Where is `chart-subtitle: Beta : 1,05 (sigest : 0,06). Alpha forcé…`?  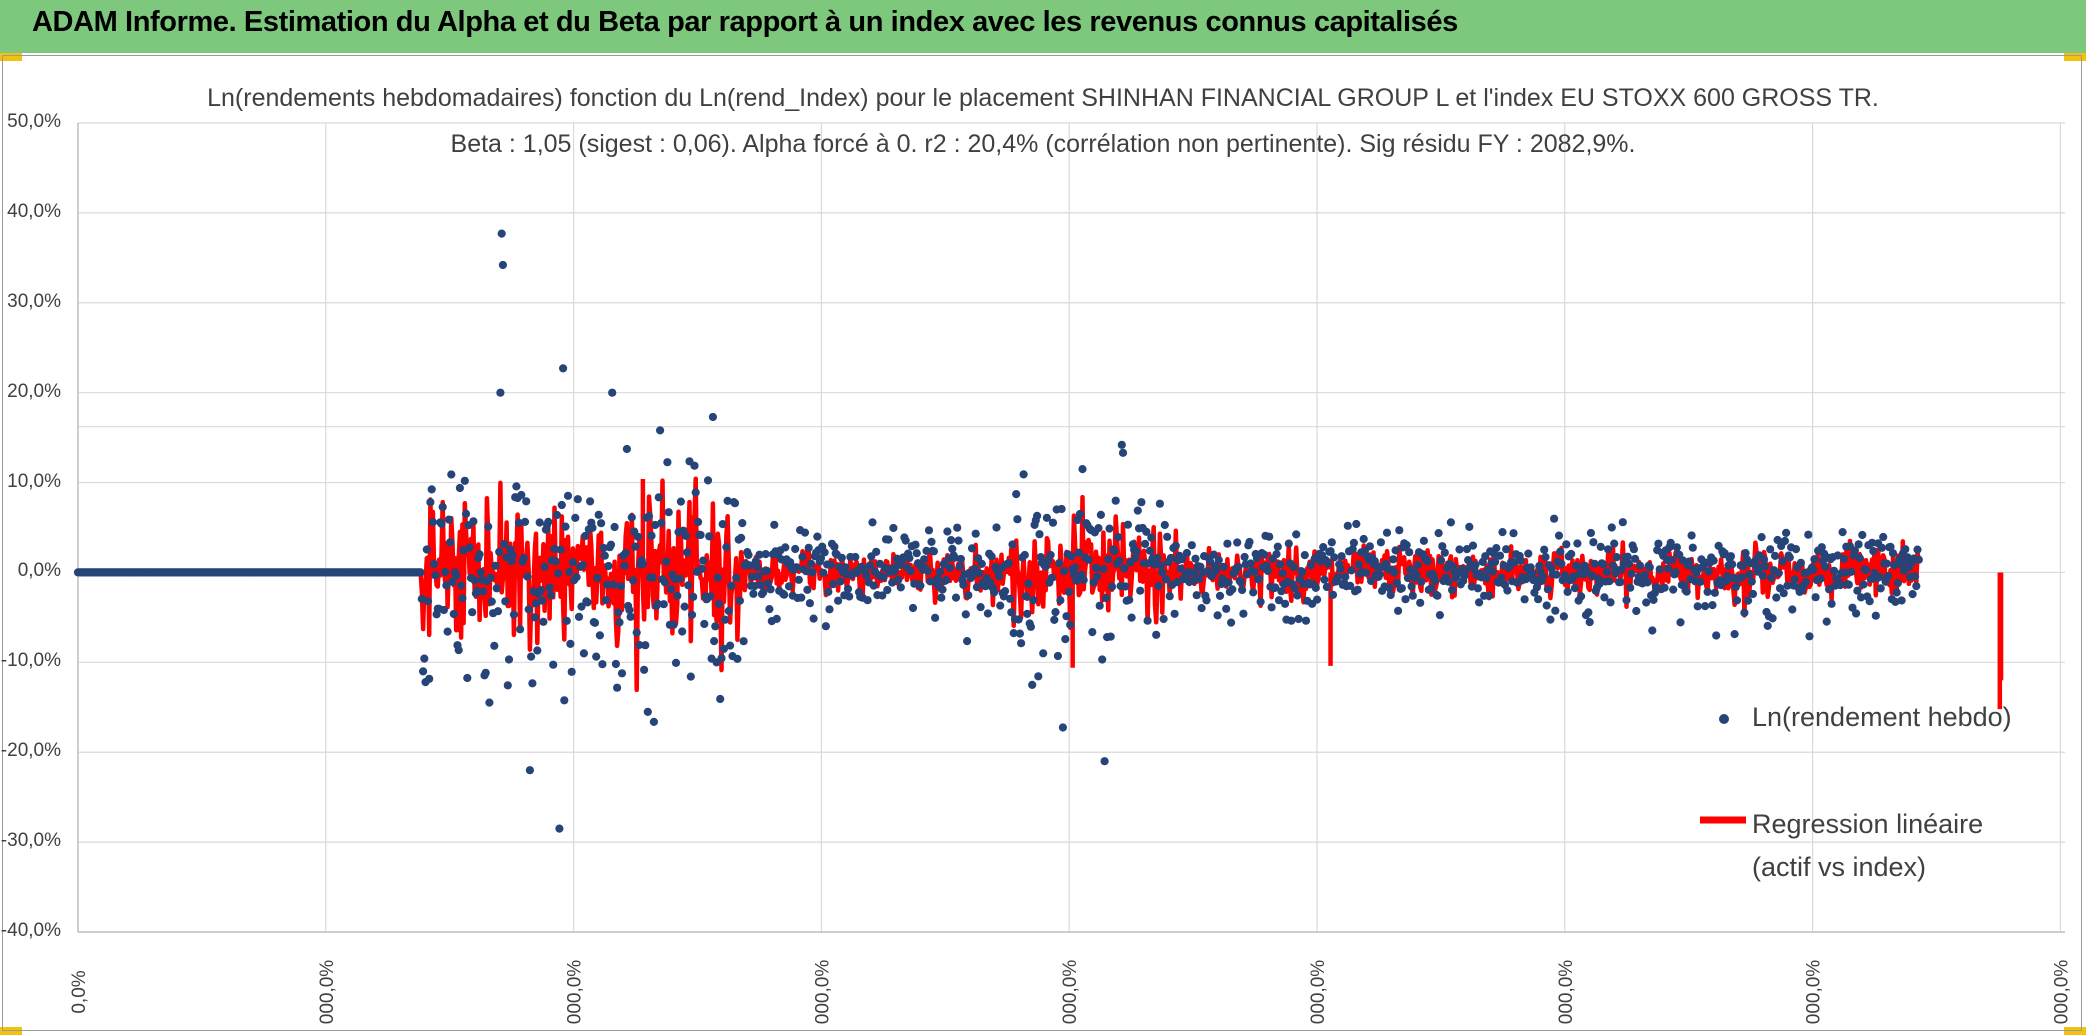
chart-subtitle: Beta : 1,05 (sigest : 0,06). Alpha forcé… is located at coordinates (1043, 144).